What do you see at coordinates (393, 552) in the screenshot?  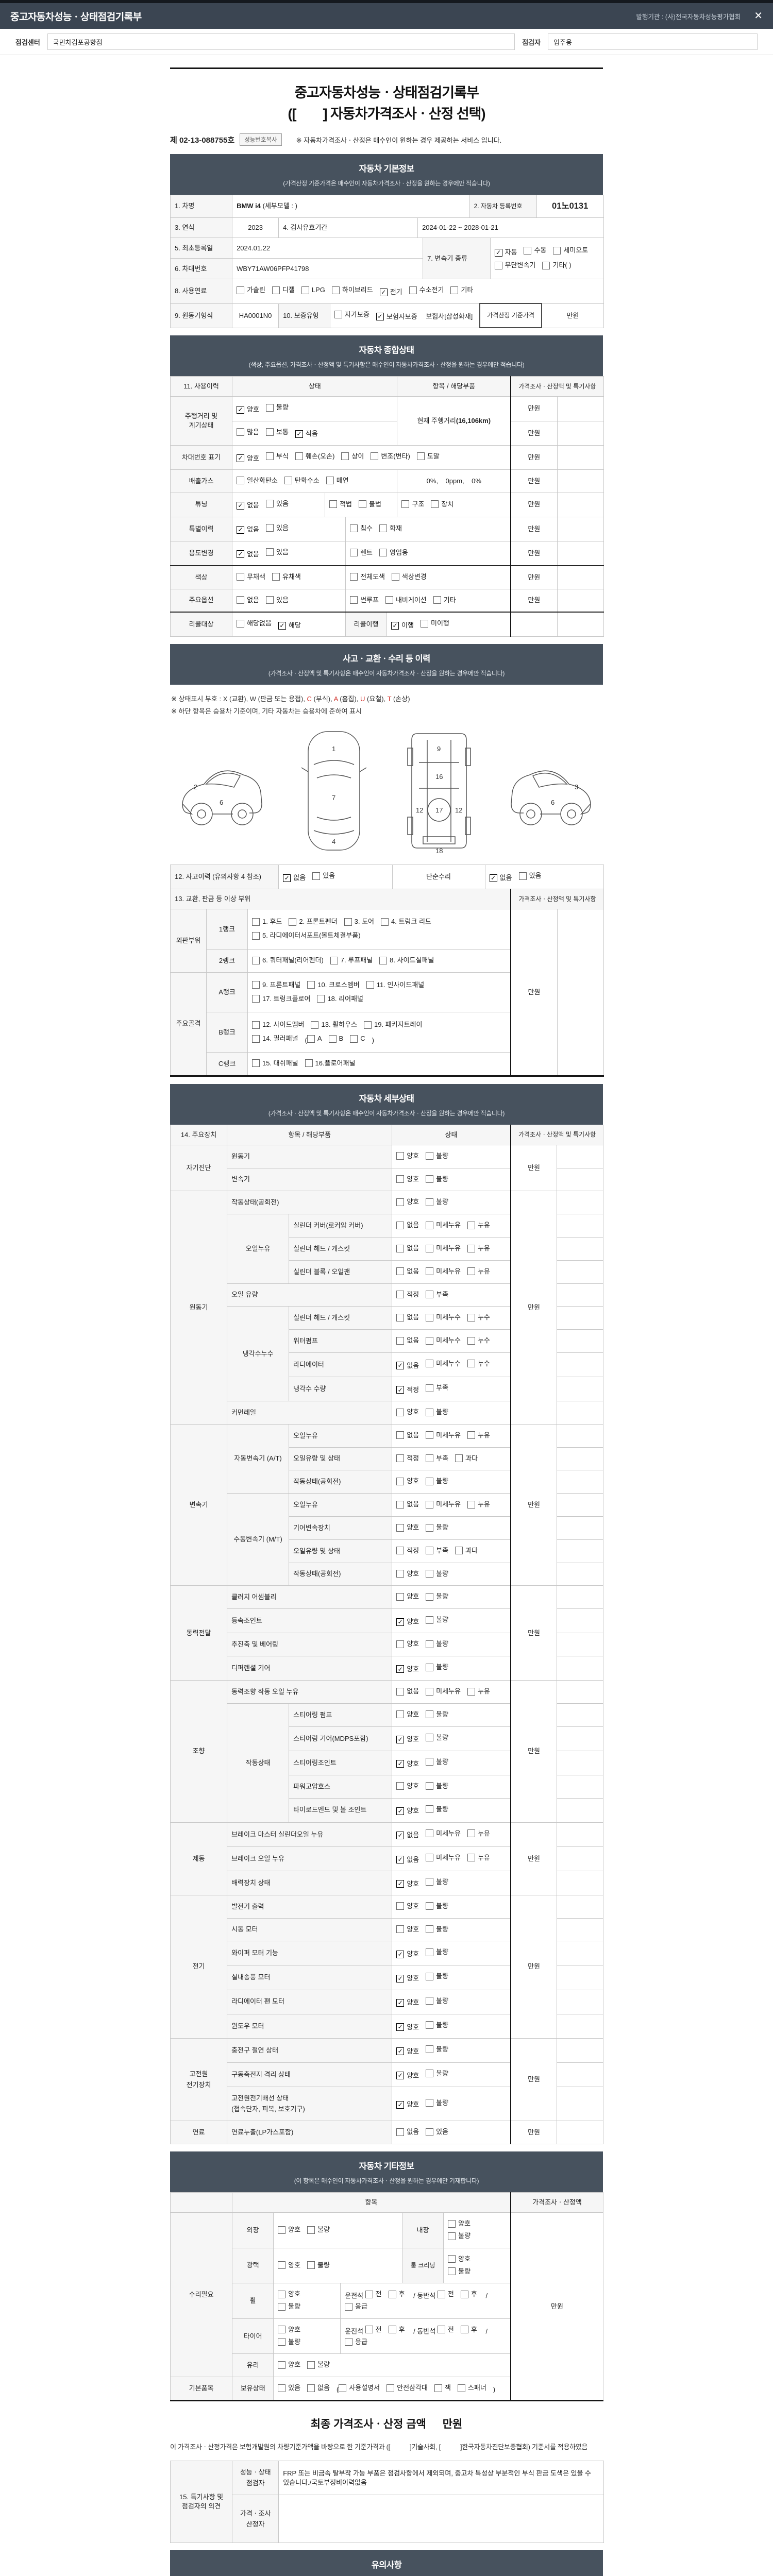 I see `checkbox-영업용: 영업용` at bounding box center [393, 552].